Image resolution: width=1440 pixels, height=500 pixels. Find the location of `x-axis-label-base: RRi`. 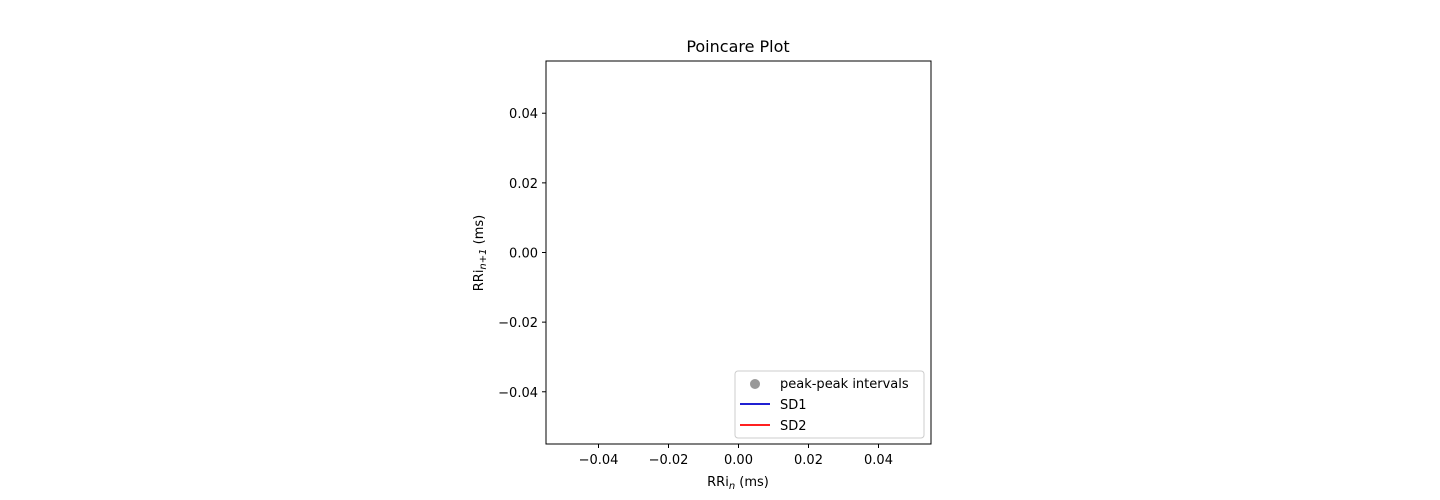

x-axis-label-base: RRi is located at coordinates (718, 482).